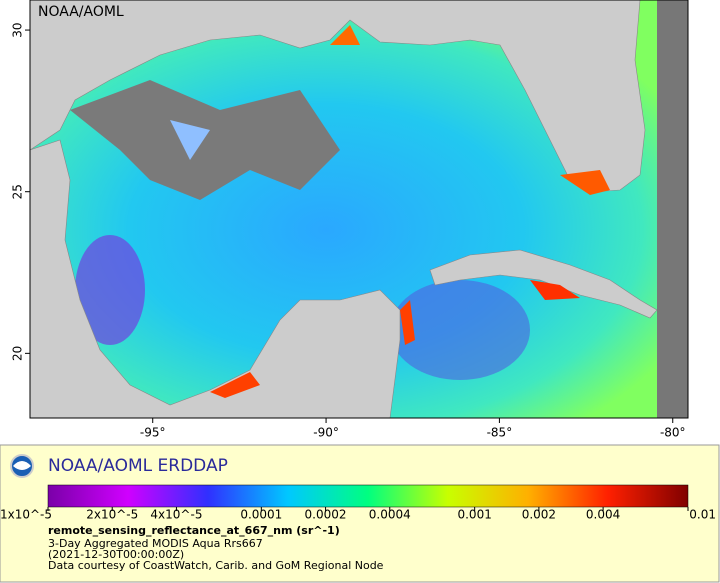 This screenshot has width=720, height=583. I want to click on logo-gull, so click(22, 465).